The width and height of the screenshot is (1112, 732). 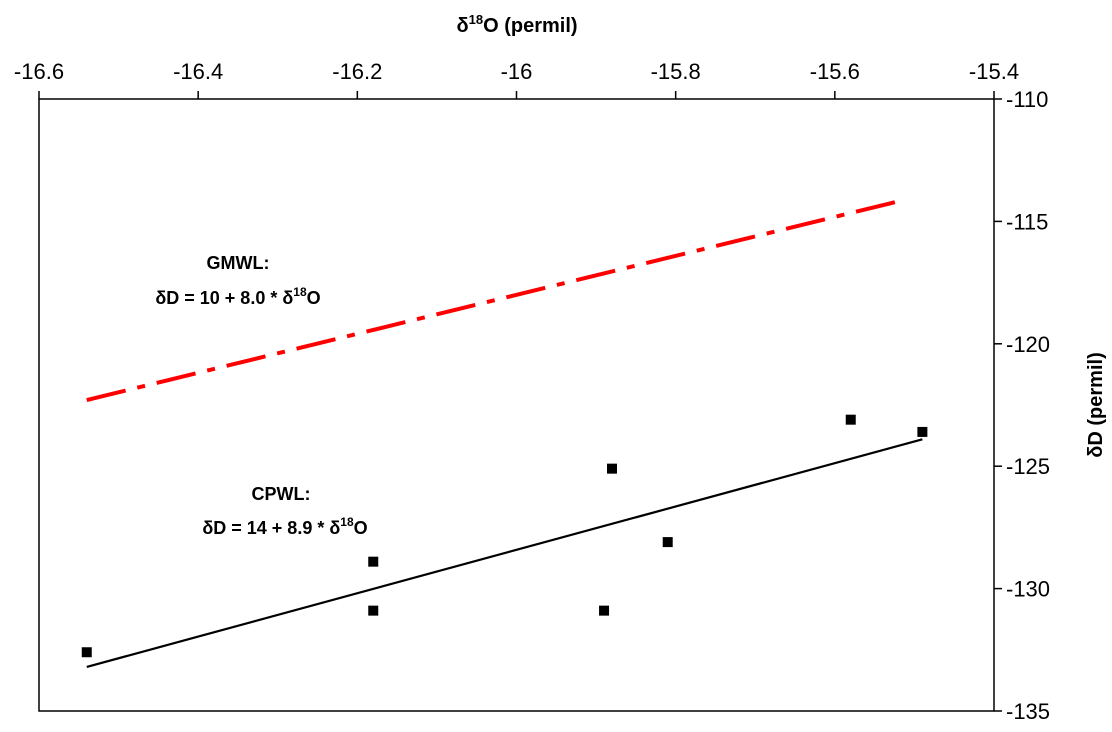 I want to click on y-axis-title: δD (permil), so click(x=1096, y=404).